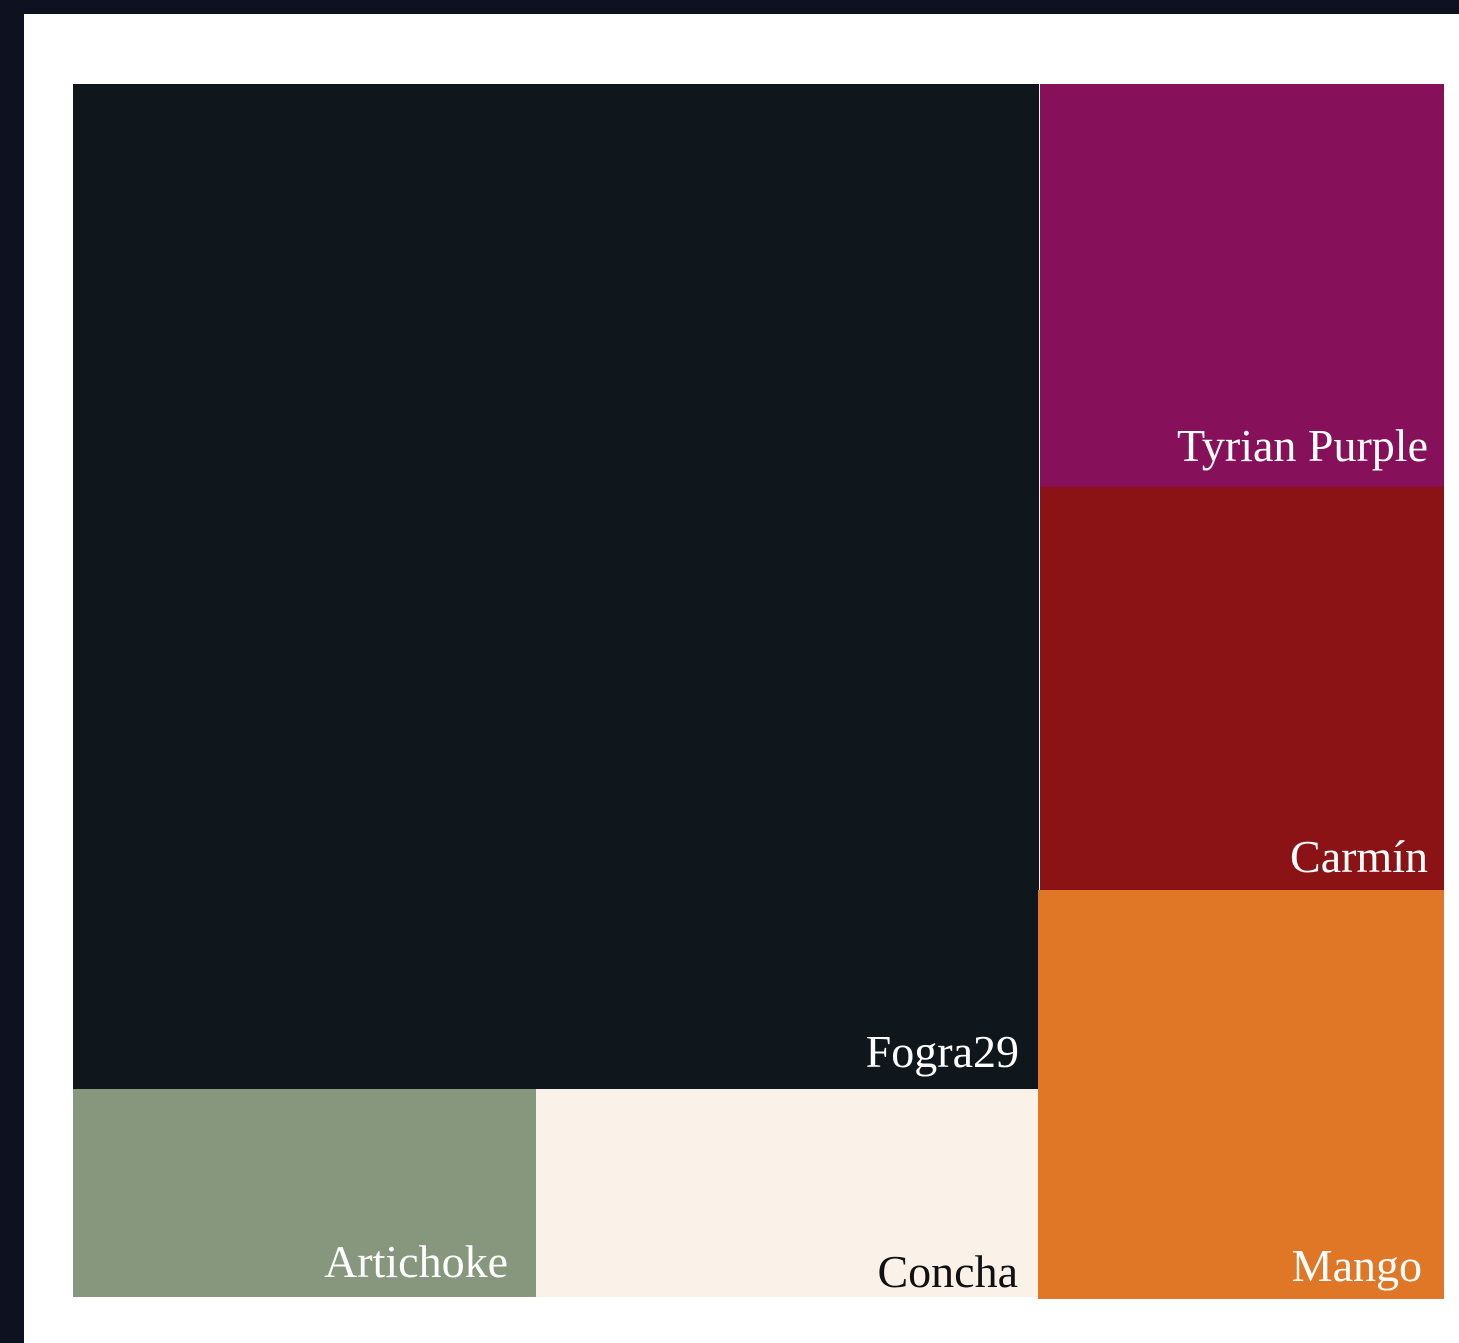 This screenshot has width=1459, height=1343. Describe the element at coordinates (1359, 856) in the screenshot. I see `swatch-label-carmin: Carmín` at that location.